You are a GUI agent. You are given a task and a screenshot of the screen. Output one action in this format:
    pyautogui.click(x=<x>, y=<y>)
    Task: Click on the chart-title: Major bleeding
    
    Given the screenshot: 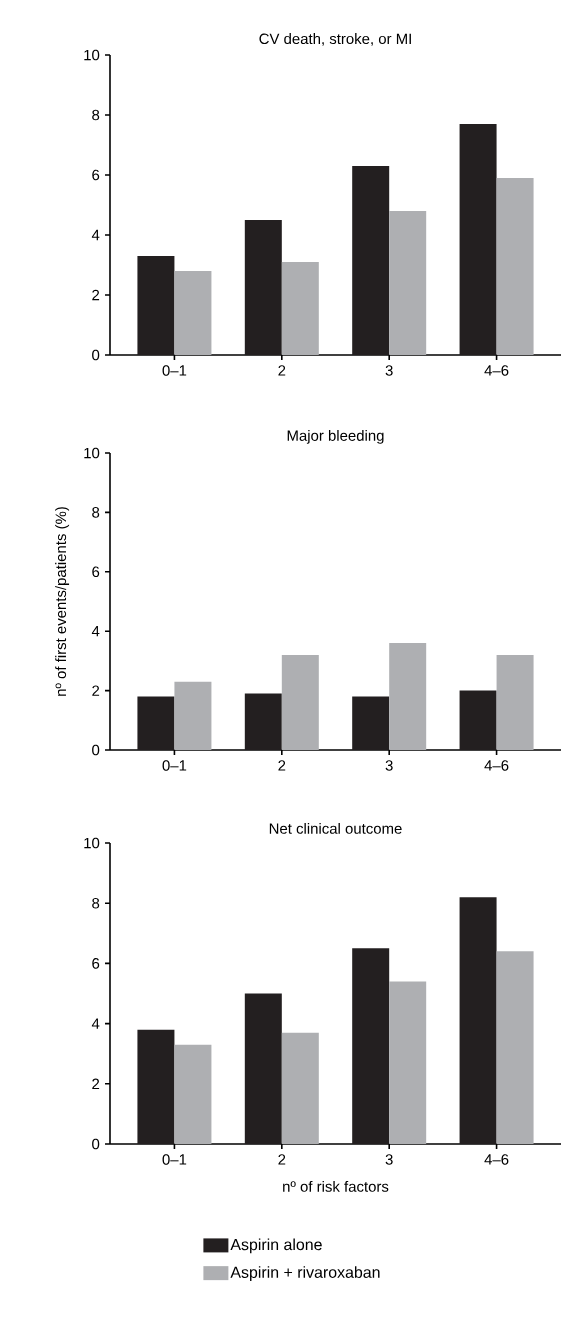 What is the action you would take?
    pyautogui.click(x=335, y=436)
    